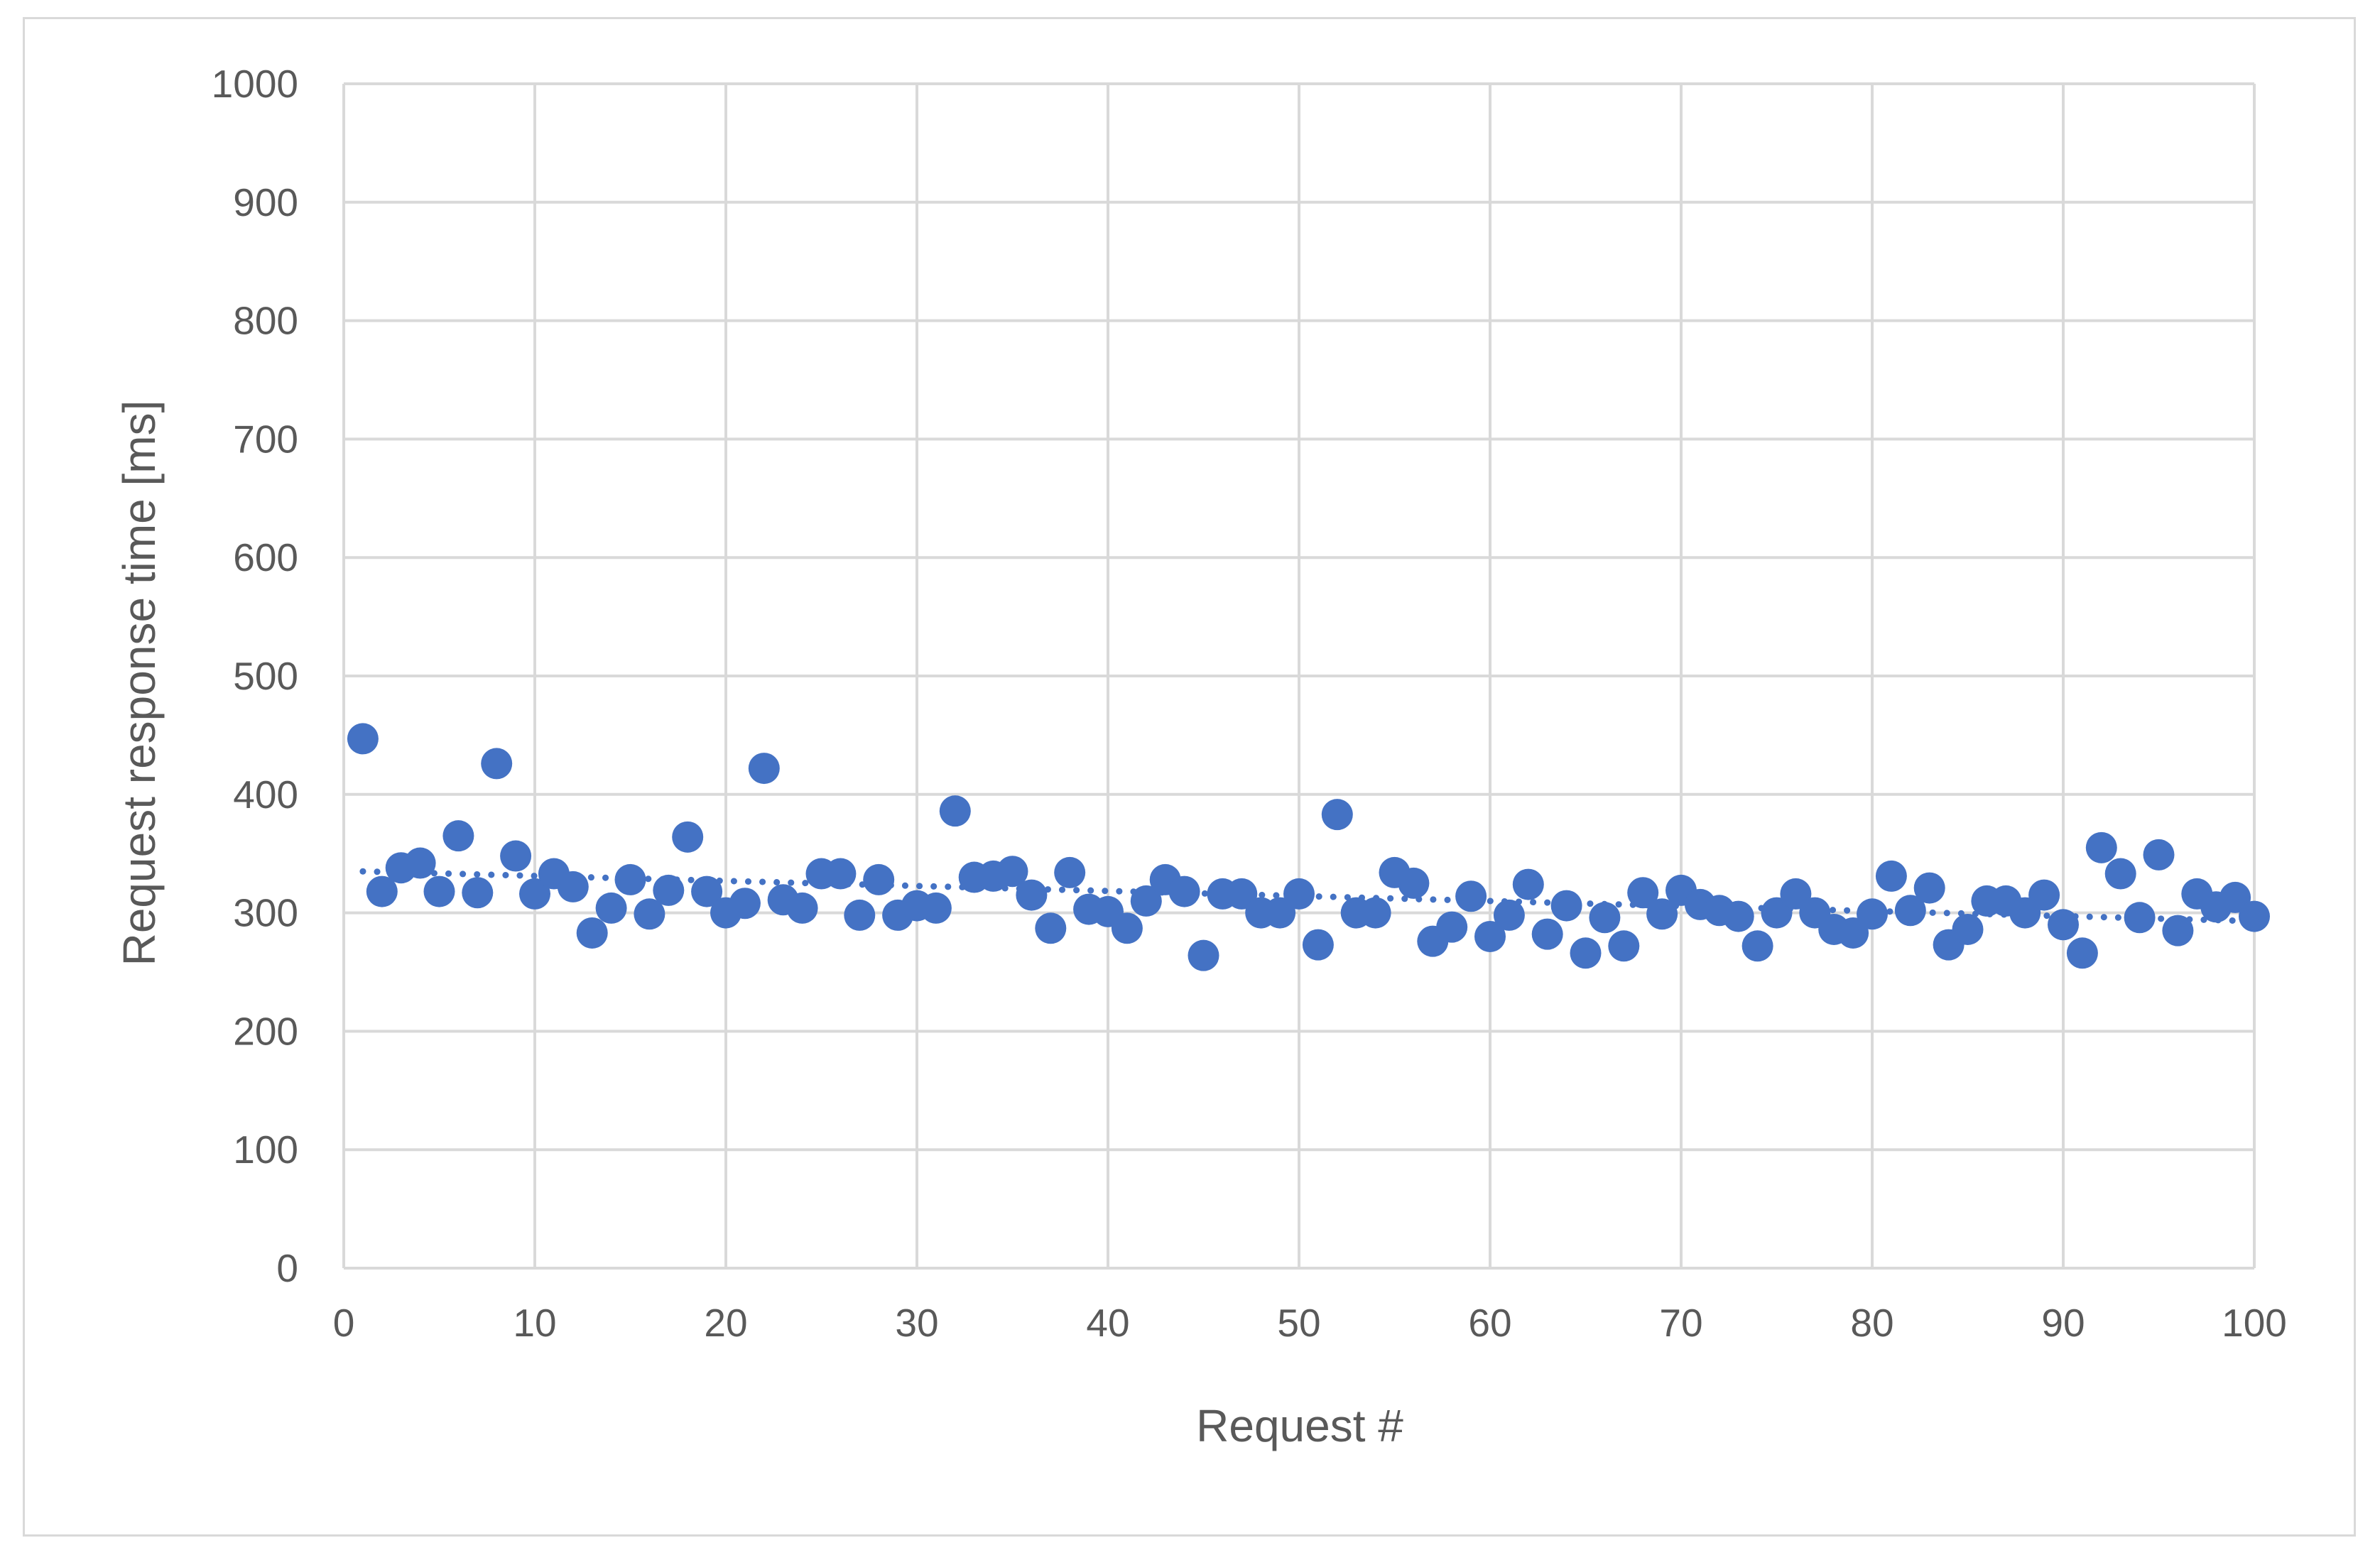 The height and width of the screenshot is (1555, 2380). Describe the element at coordinates (265, 676) in the screenshot. I see `y-tick-label: 500` at that location.